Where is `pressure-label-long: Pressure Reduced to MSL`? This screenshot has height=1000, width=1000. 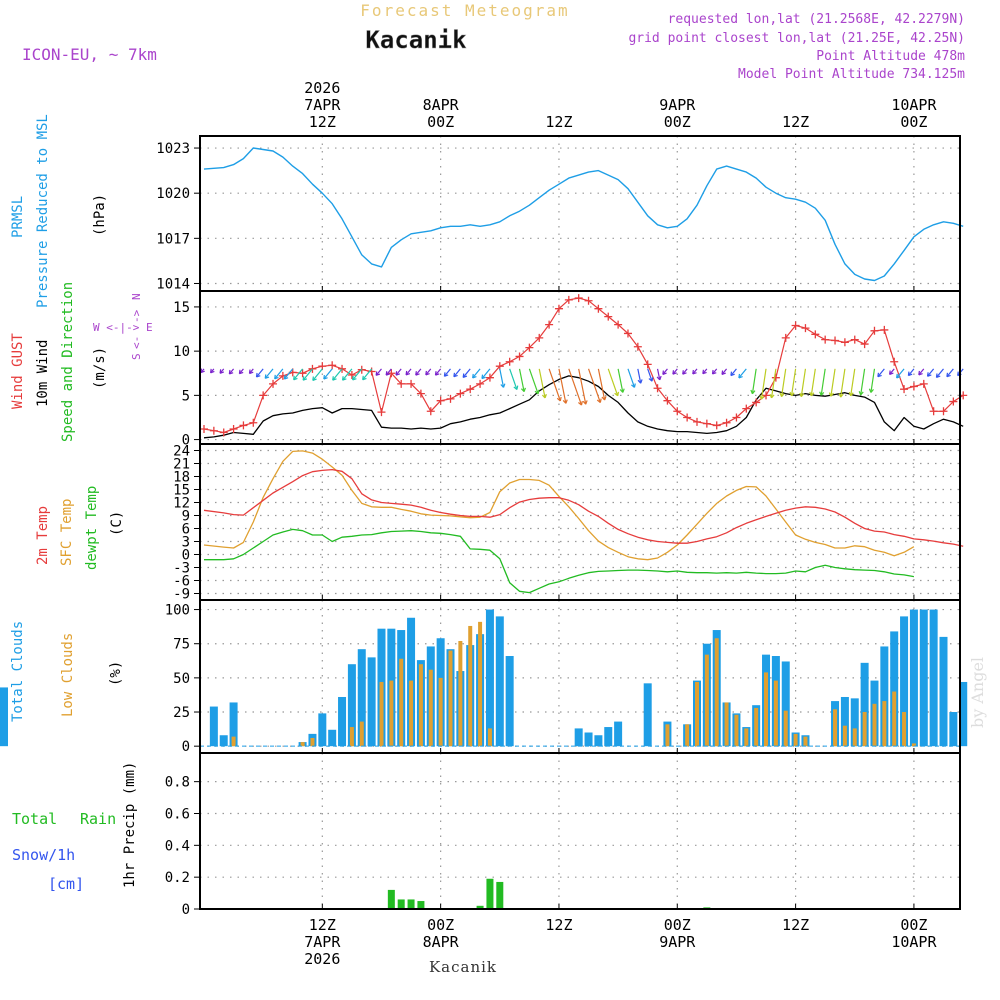
pressure-label-long: Pressure Reduced to MSL is located at coordinates (43, 211).